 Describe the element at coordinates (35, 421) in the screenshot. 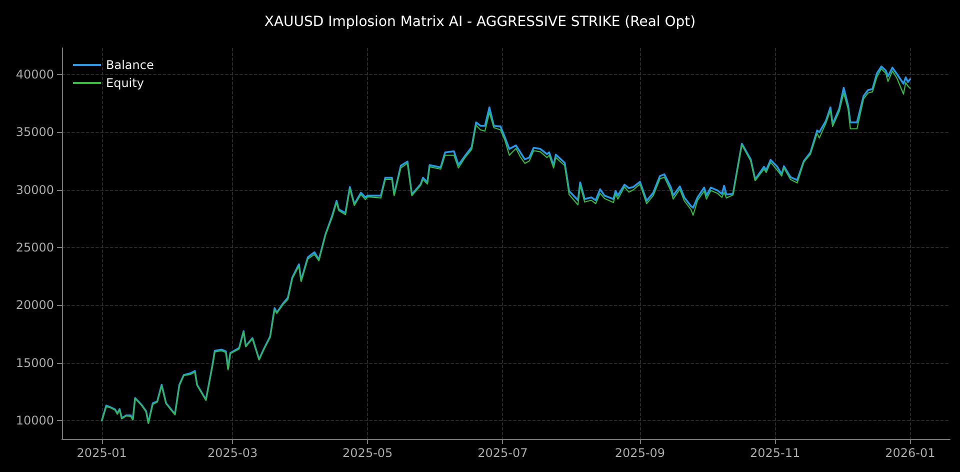

I see `y-tick-label: 10000` at that location.